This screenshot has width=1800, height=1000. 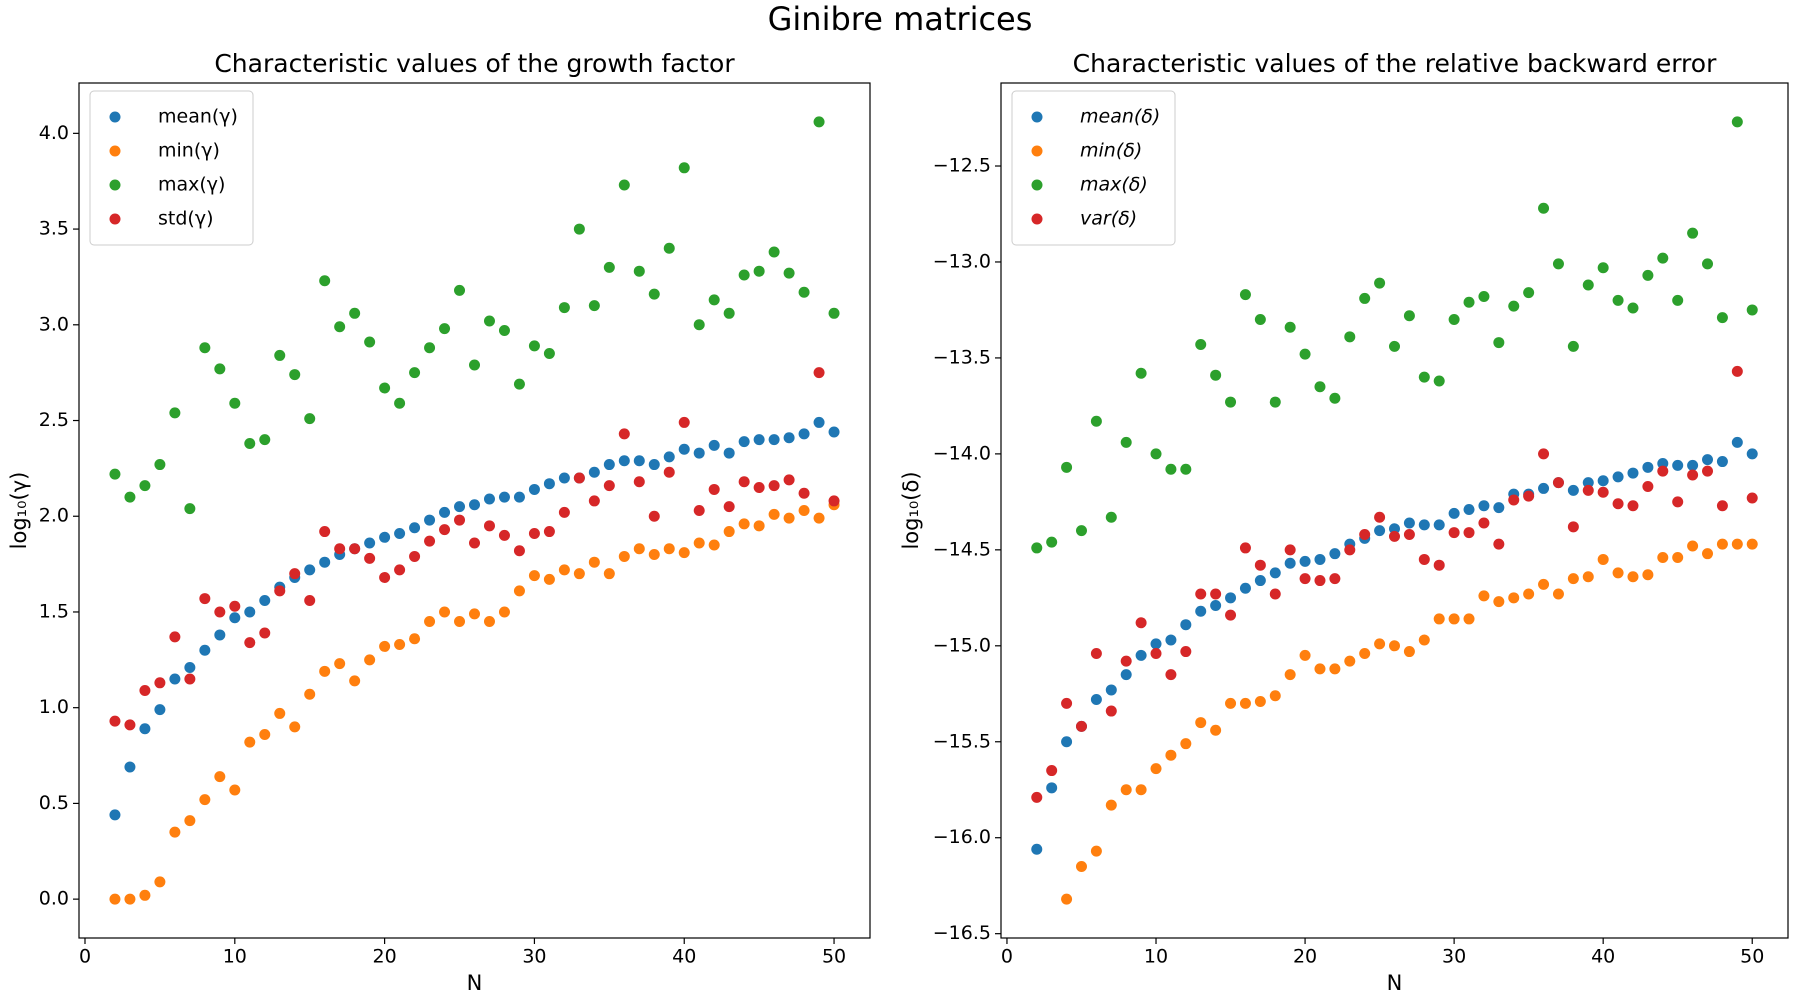 I want to click on legend-label: min(γ), so click(x=189, y=151).